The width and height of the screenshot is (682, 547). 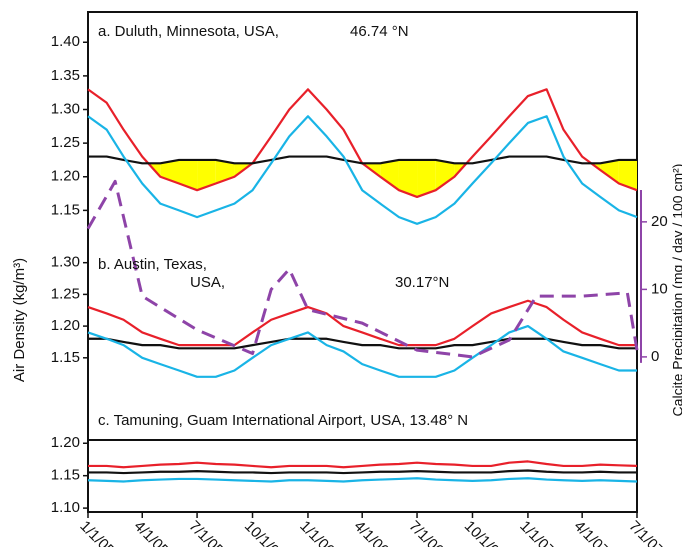 I want to click on panel-title: b. Austin, Texas,, so click(x=152, y=264).